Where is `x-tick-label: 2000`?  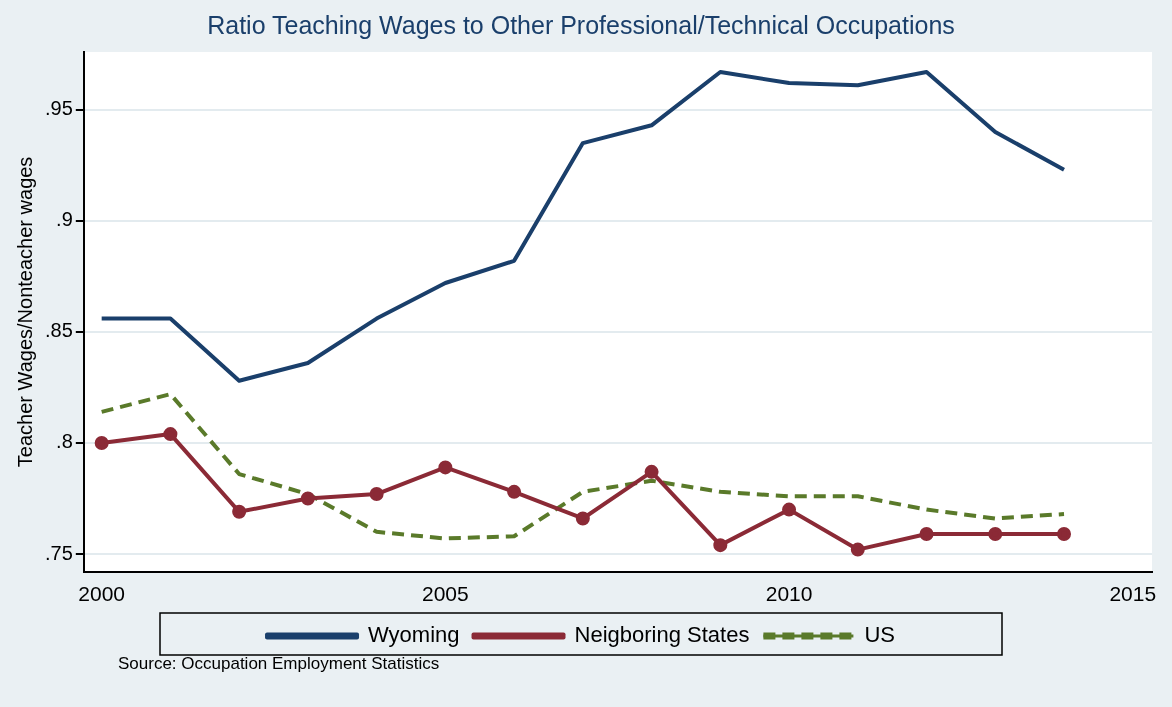 x-tick-label: 2000 is located at coordinates (102, 594).